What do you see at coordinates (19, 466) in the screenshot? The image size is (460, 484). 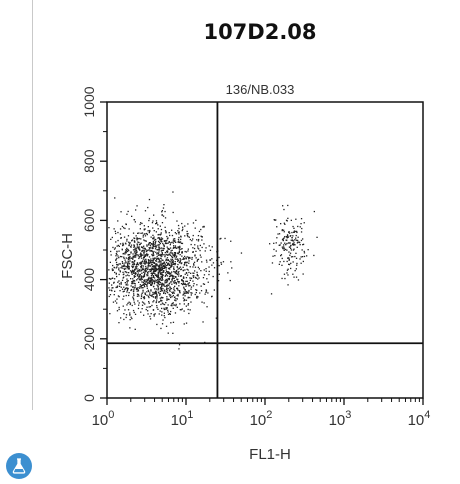 I see `flask-icon` at bounding box center [19, 466].